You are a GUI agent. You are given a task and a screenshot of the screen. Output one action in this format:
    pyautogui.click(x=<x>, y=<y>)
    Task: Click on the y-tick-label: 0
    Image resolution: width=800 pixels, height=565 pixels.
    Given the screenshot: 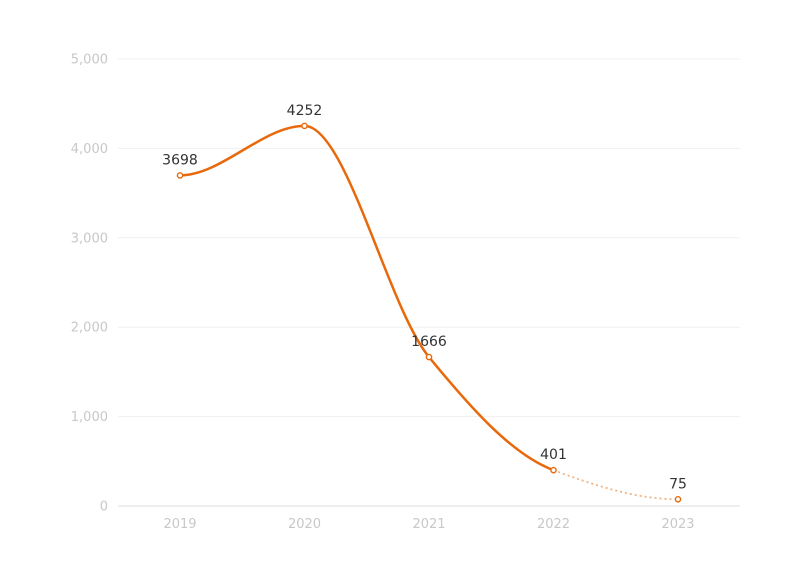 What is the action you would take?
    pyautogui.click(x=104, y=507)
    